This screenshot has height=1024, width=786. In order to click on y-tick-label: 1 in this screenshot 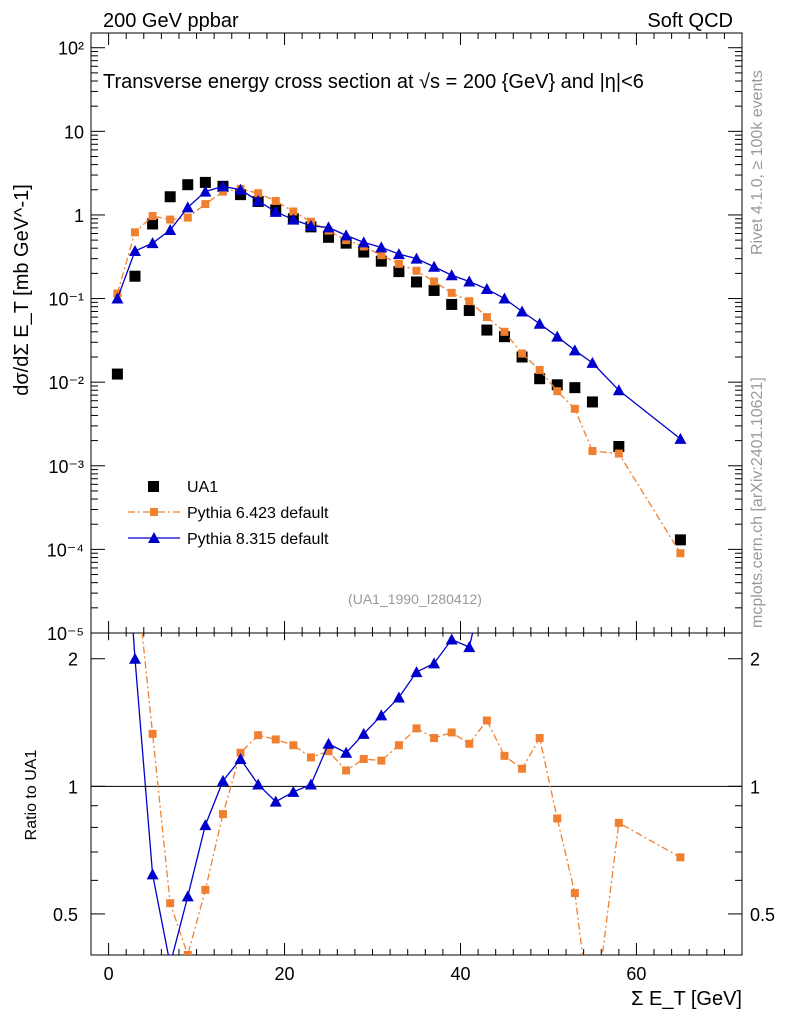, I will do `click(79, 216)`.